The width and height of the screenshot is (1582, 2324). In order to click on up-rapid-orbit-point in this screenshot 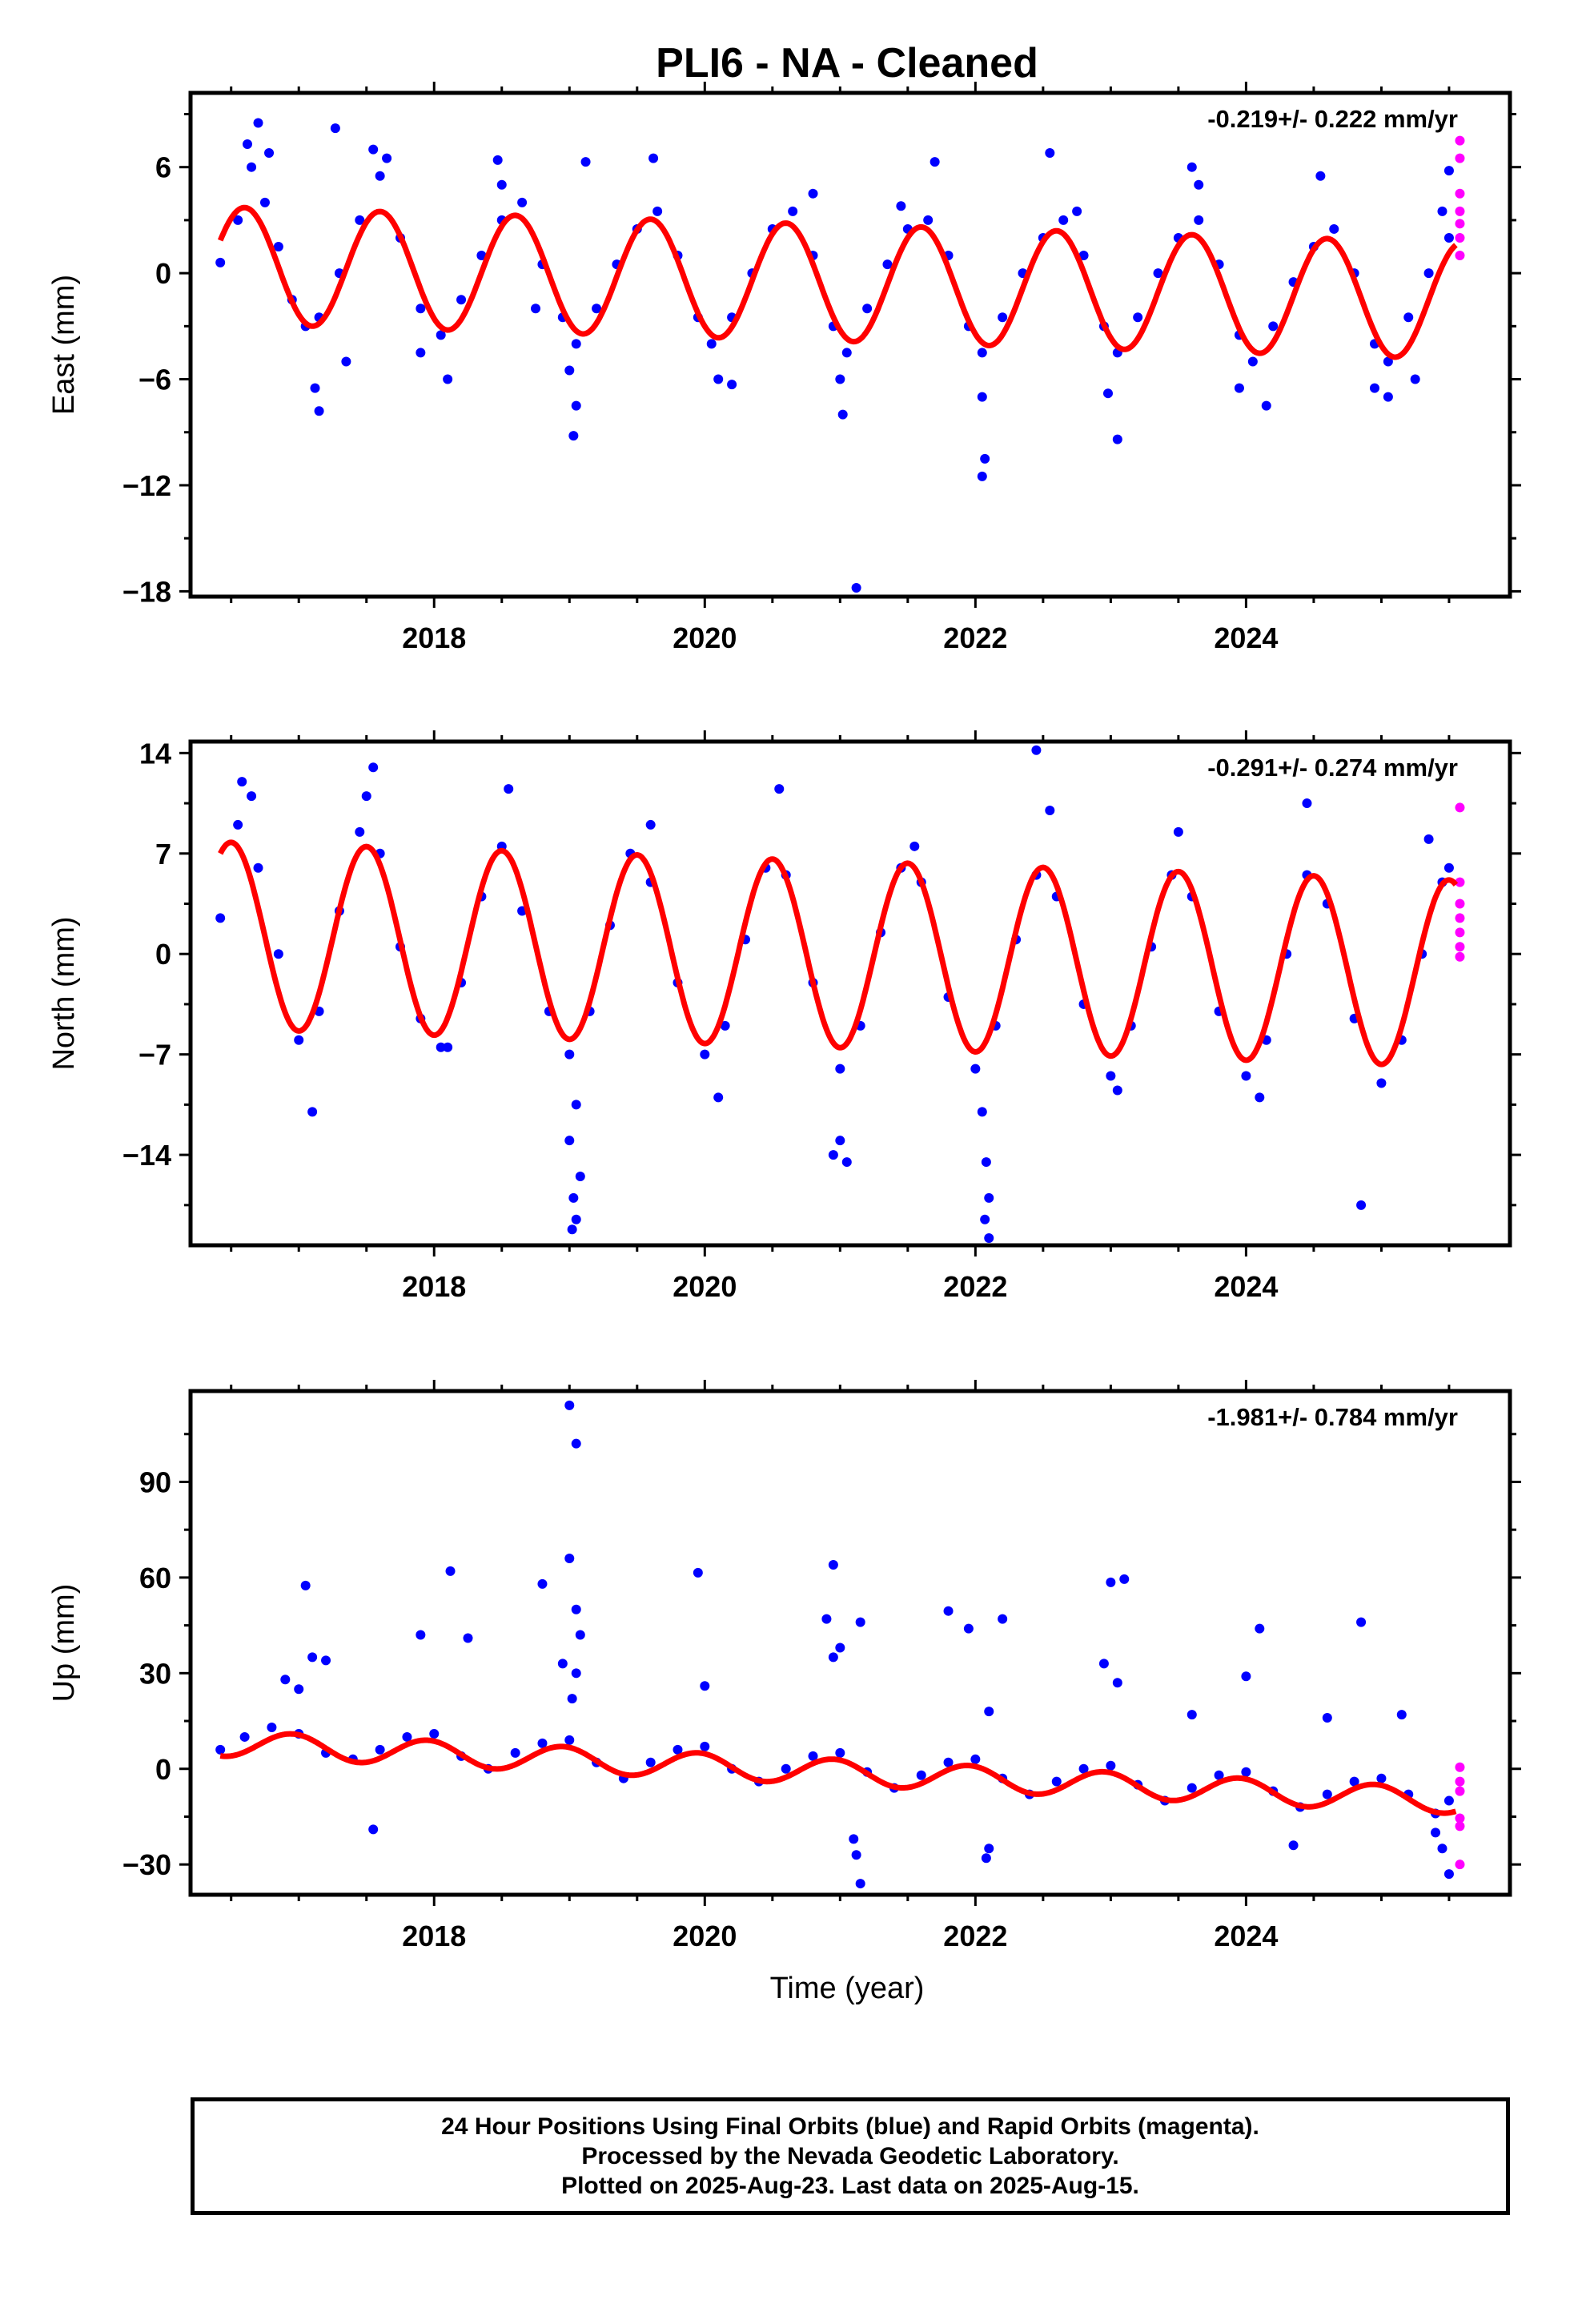, I will do `click(1460, 1818)`.